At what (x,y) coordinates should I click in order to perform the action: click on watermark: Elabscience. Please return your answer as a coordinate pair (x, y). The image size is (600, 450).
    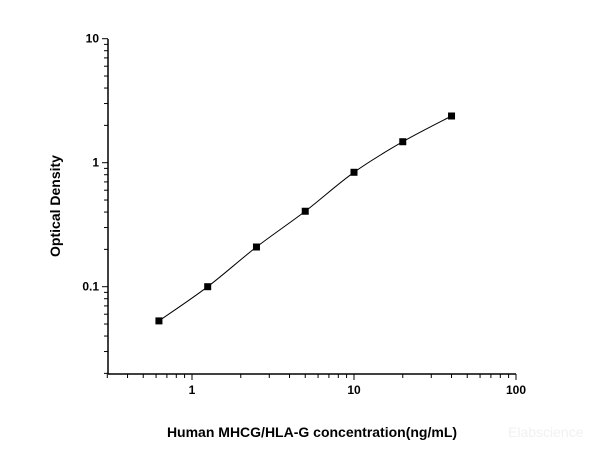
    Looking at the image, I should click on (546, 432).